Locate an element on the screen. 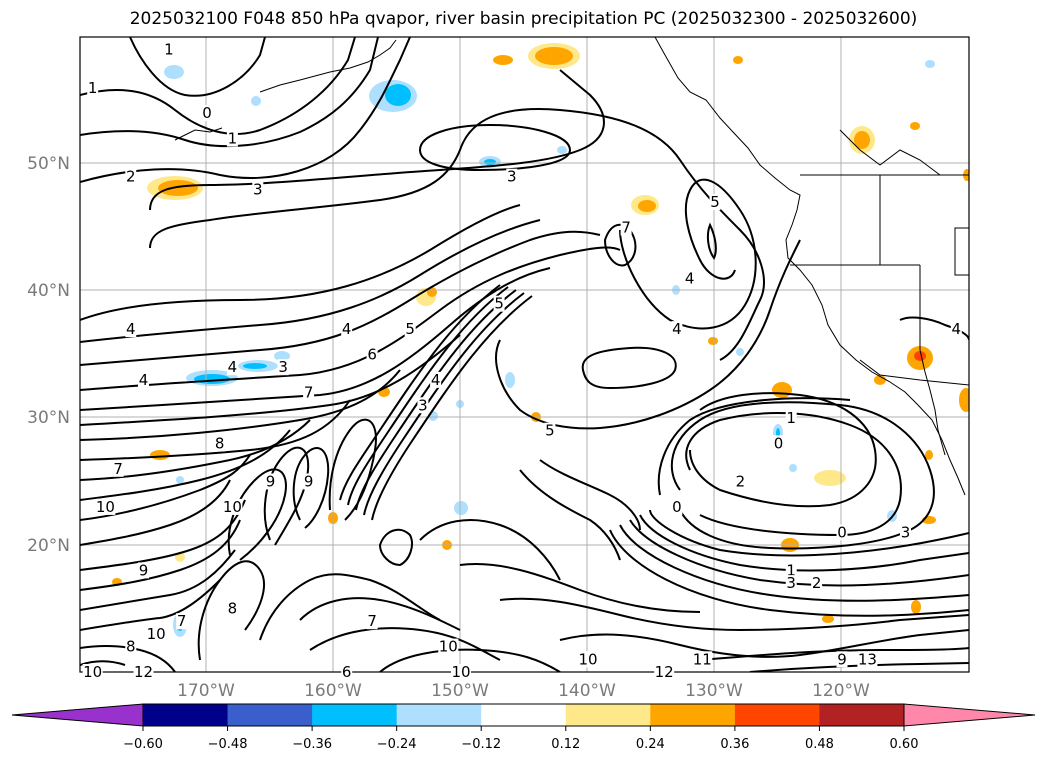 The height and width of the screenshot is (765, 1047). colorbar-tick-label: −0.48 is located at coordinates (228, 744).